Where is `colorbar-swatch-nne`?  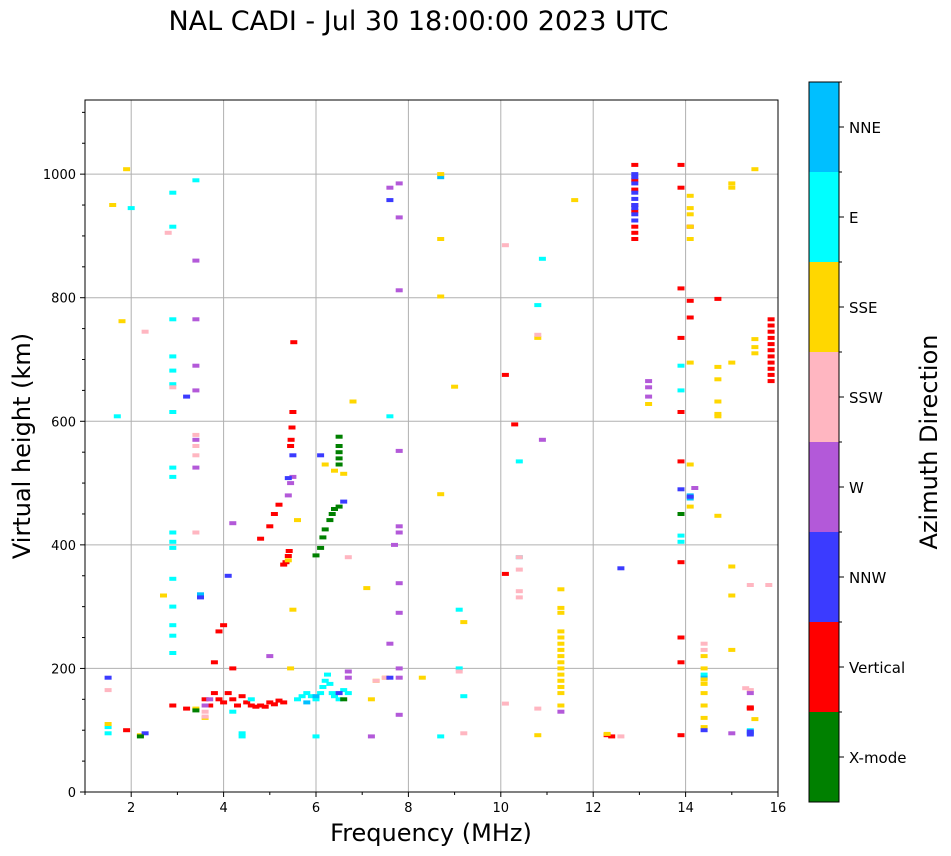
colorbar-swatch-nne is located at coordinates (824, 127).